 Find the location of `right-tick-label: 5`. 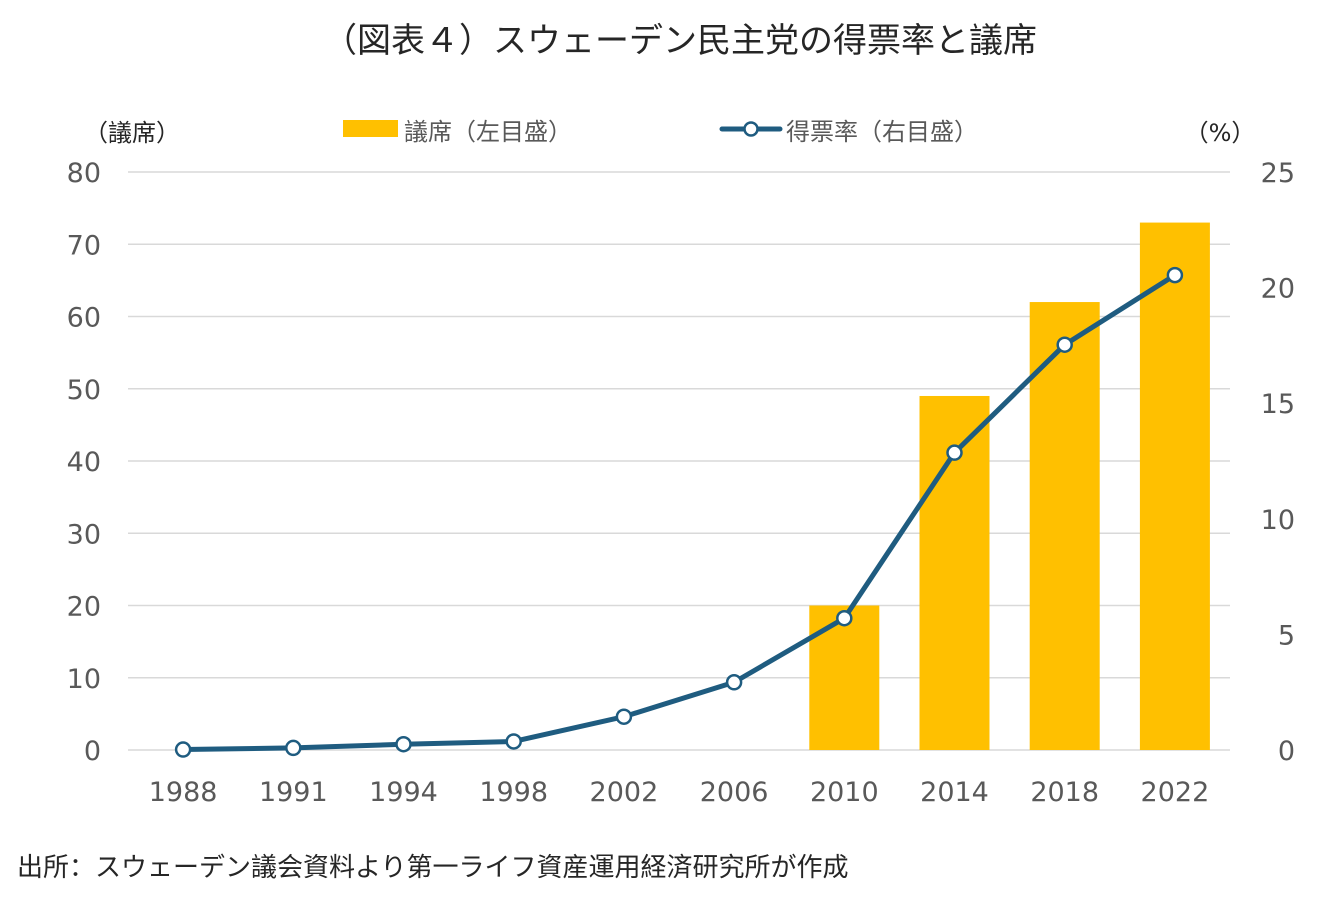

right-tick-label: 5 is located at coordinates (1286, 635).